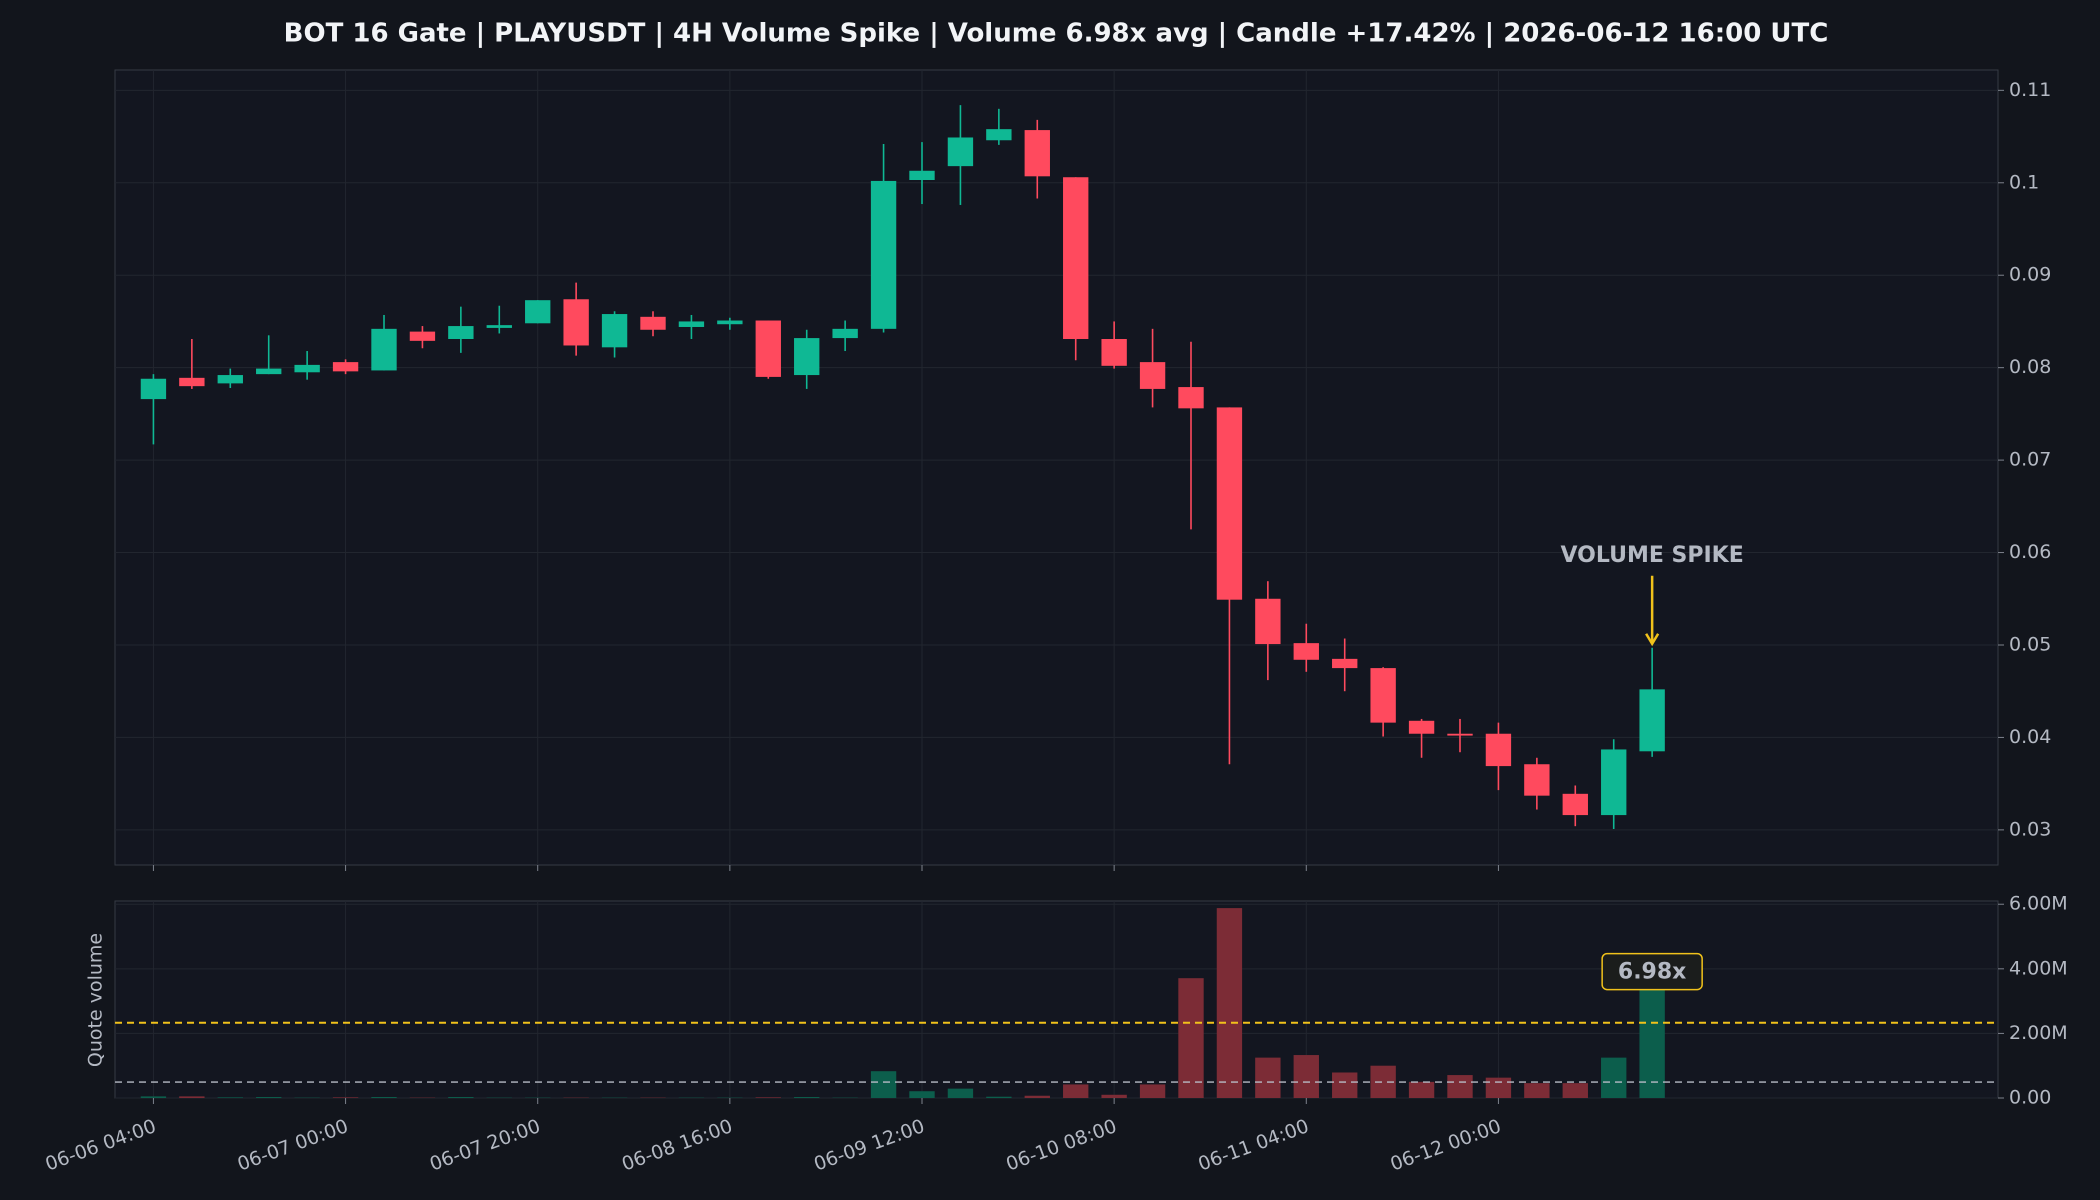 Image resolution: width=2100 pixels, height=1200 pixels. Describe the element at coordinates (2038, 904) in the screenshot. I see `y-tick-label: 6.00M` at that location.